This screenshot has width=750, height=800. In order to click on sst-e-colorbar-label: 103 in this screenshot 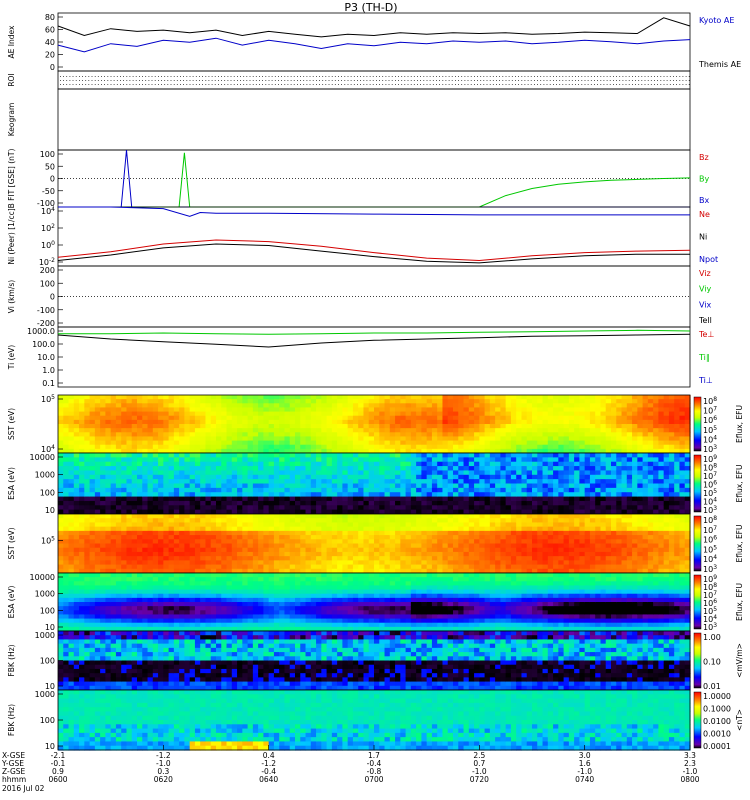, I will do `click(710, 449)`.